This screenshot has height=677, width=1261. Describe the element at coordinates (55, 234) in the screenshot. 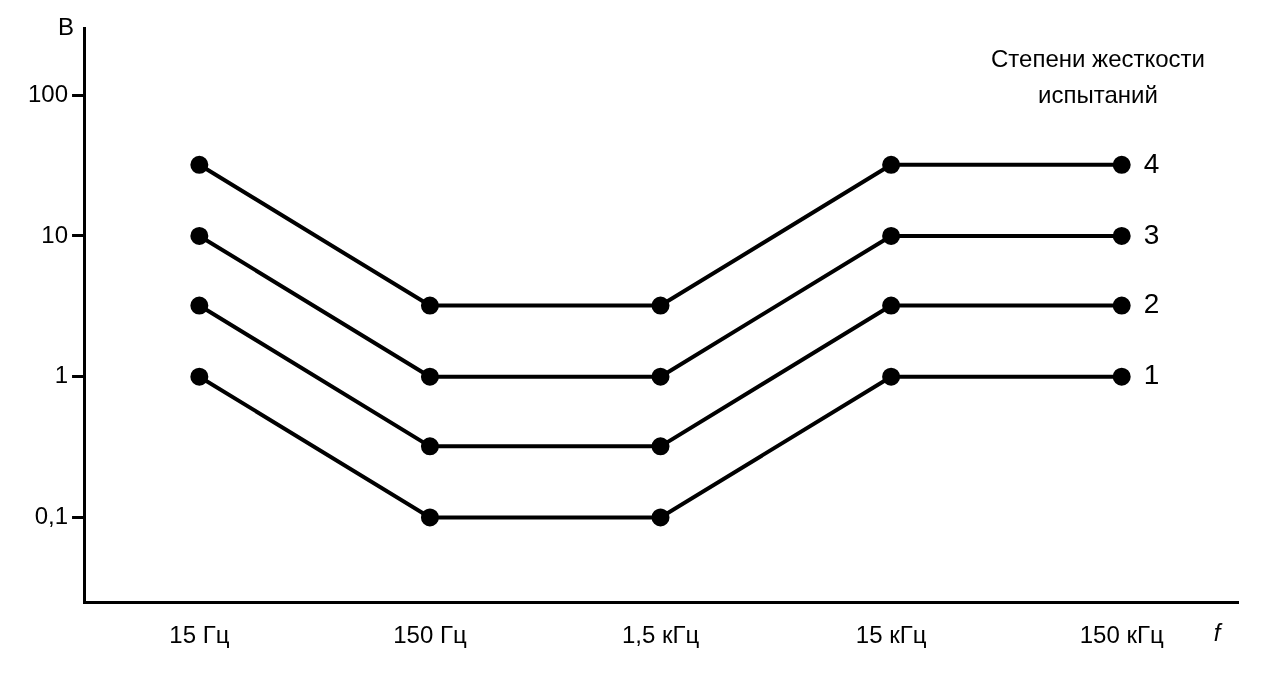

I see `y-tick-label: 10` at that location.